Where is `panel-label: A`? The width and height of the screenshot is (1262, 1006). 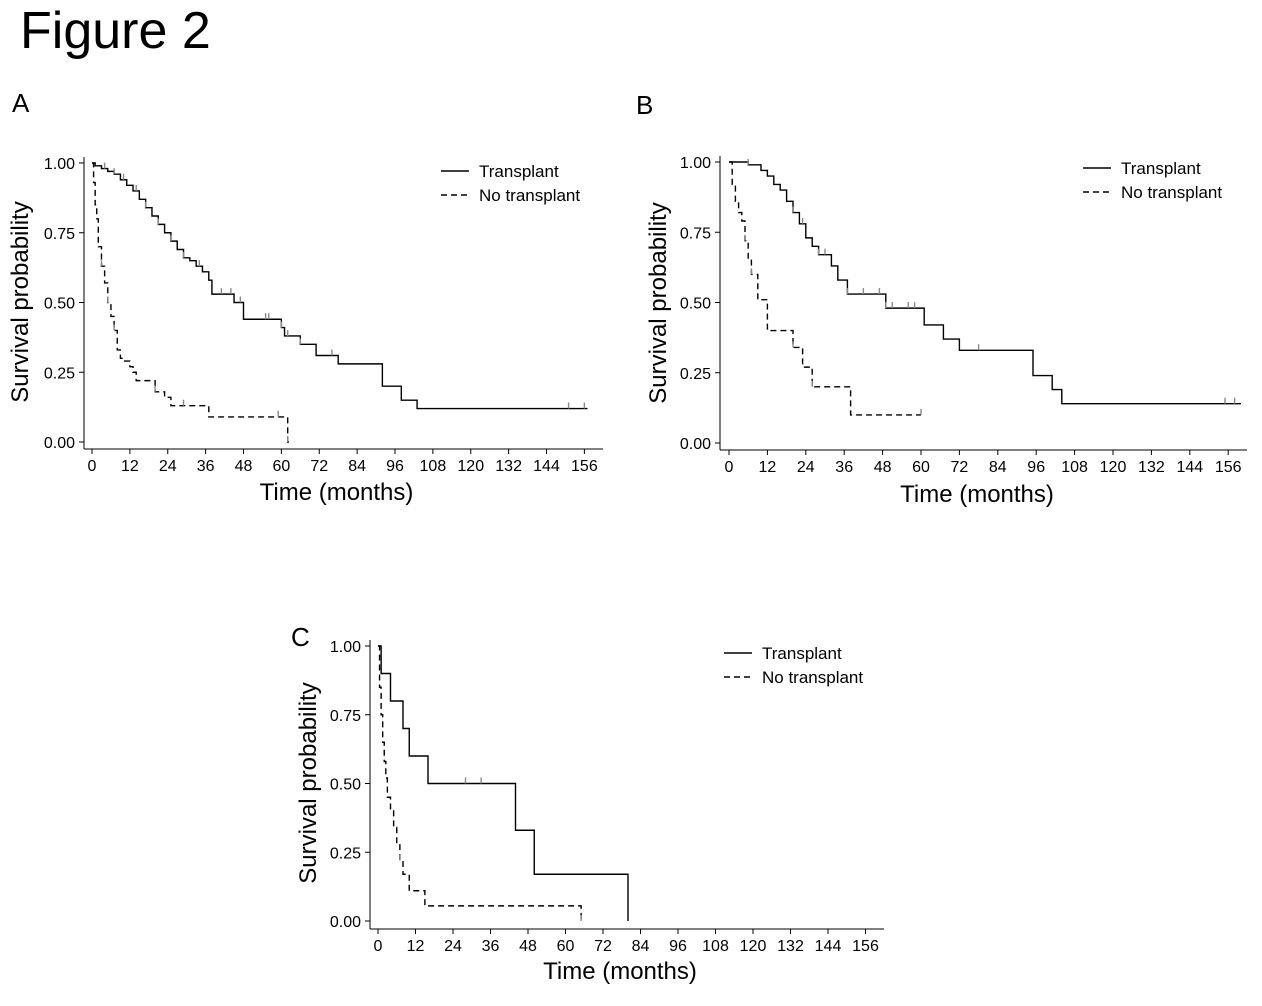 panel-label: A is located at coordinates (21, 103).